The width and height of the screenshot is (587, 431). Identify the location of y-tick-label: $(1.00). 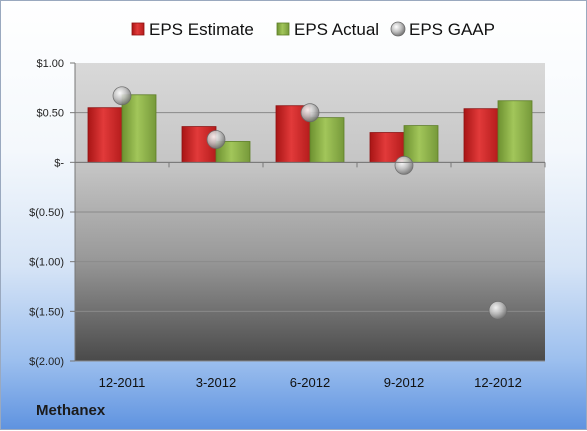
(46, 263).